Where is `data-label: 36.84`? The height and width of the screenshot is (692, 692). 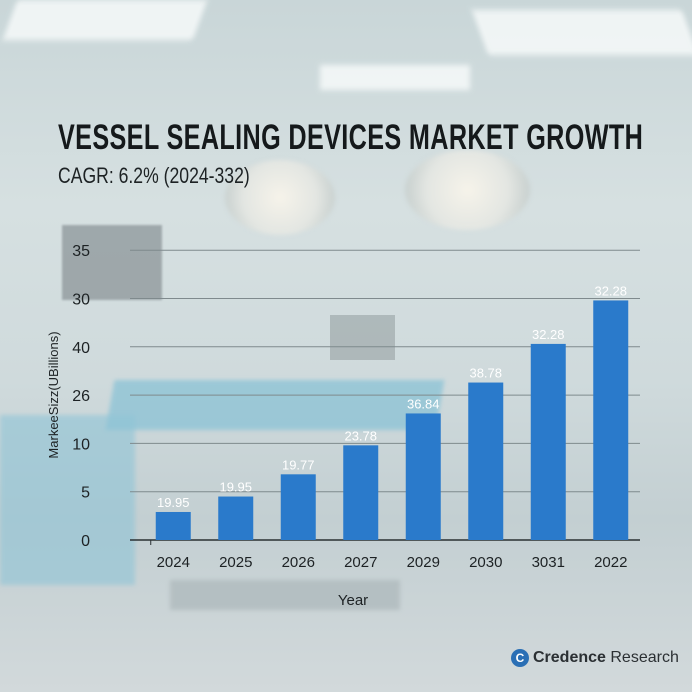 data-label: 36.84 is located at coordinates (423, 403).